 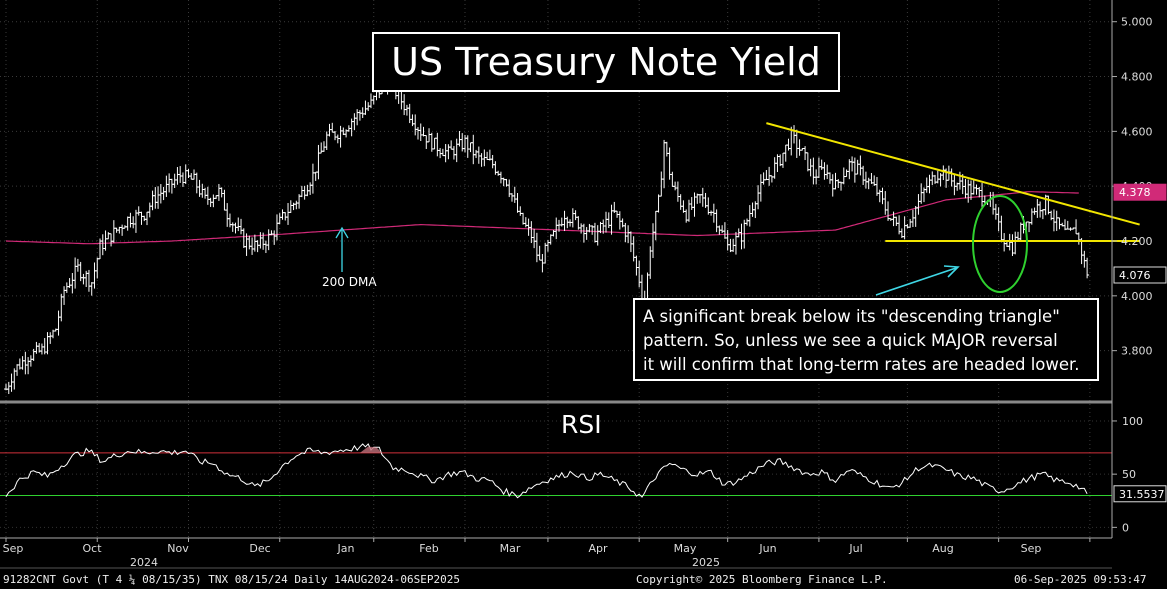 What do you see at coordinates (855, 548) in the screenshot?
I see `month-label: Jul` at bounding box center [855, 548].